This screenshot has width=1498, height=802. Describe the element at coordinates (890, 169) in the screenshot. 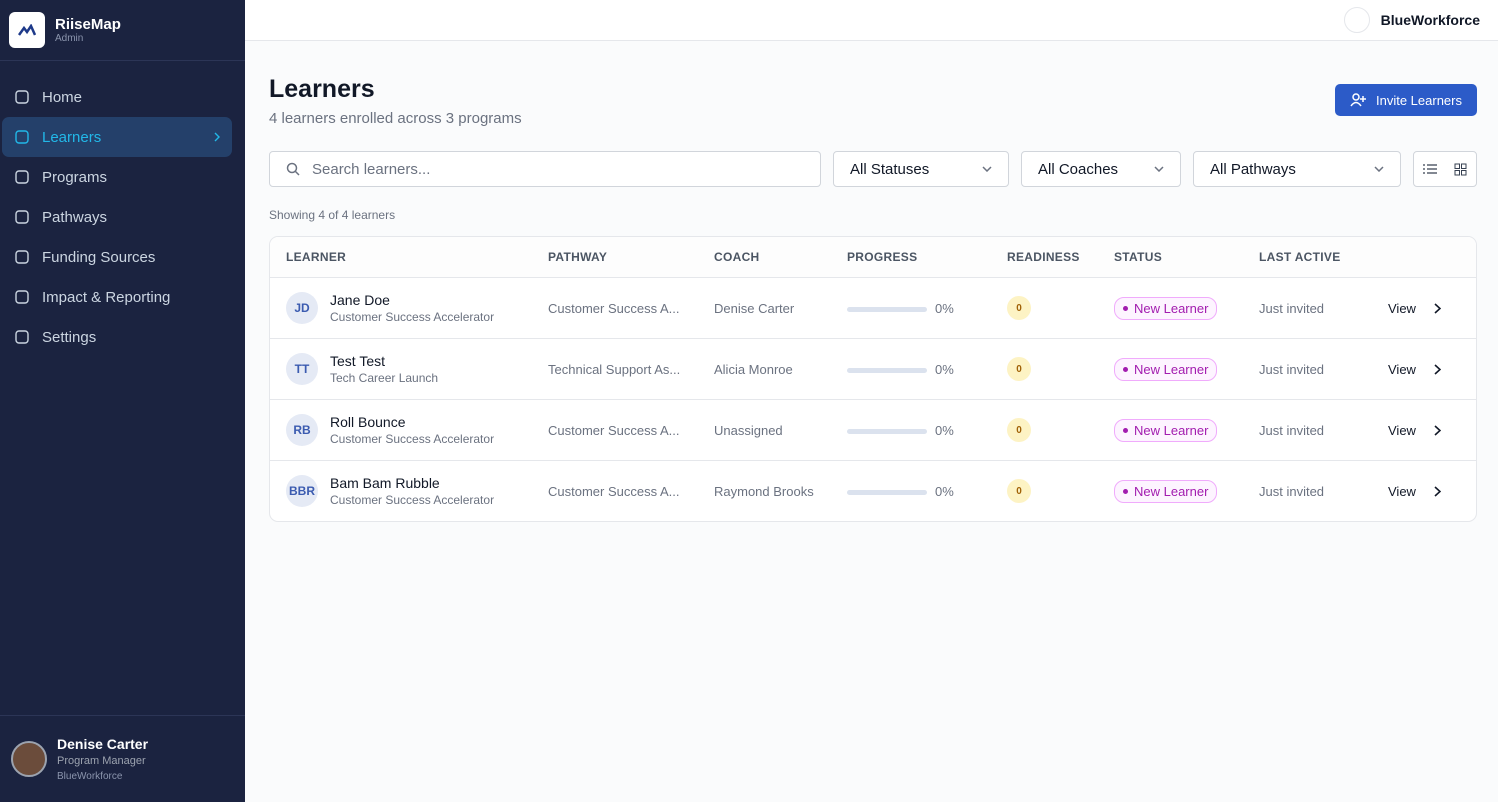

I see `status-filter-label: All Statuses` at that location.